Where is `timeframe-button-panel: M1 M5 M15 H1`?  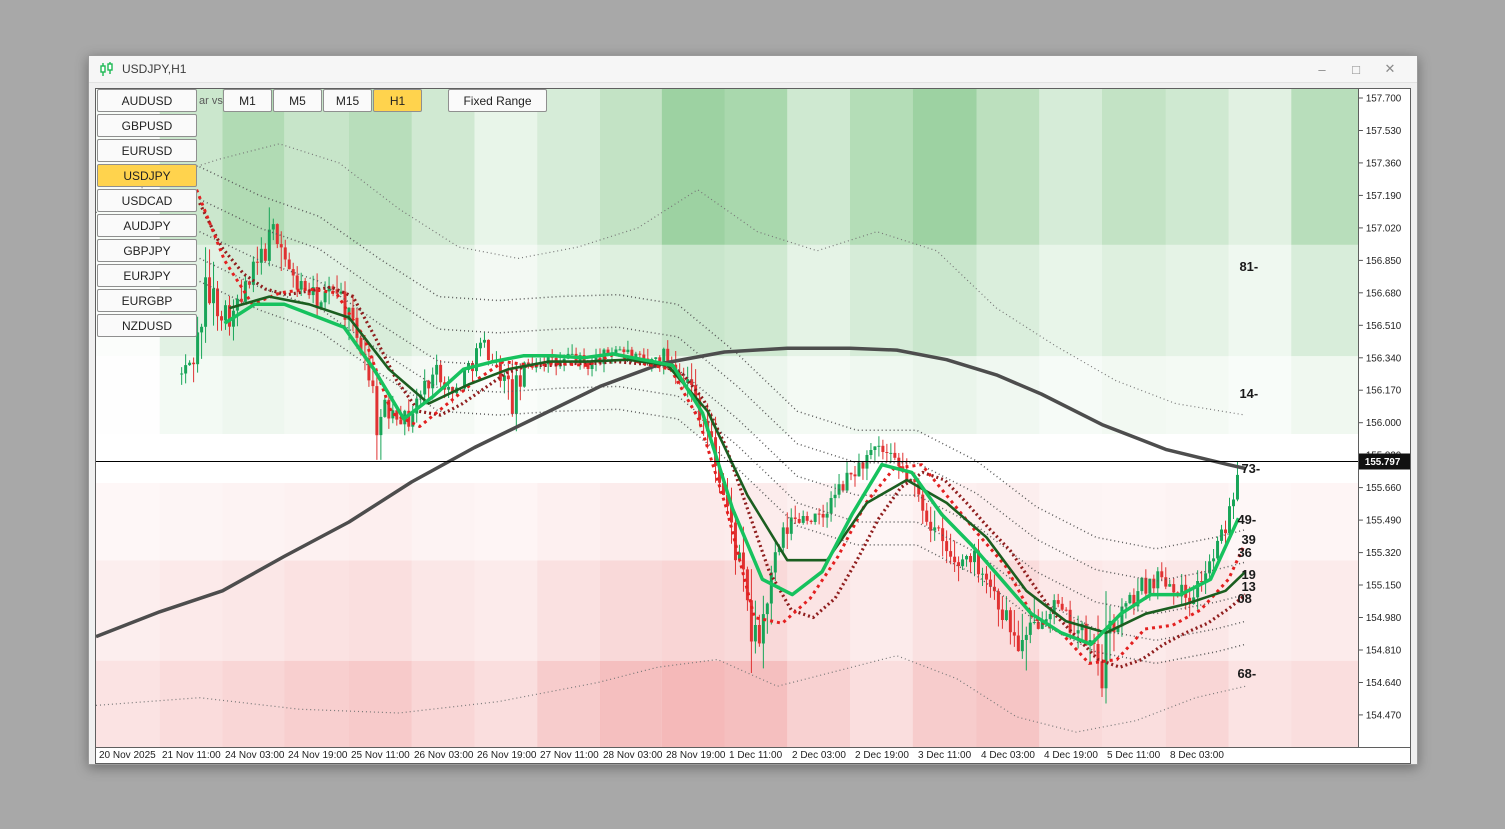
timeframe-button-panel: M1 M5 M15 H1 is located at coordinates (322, 100).